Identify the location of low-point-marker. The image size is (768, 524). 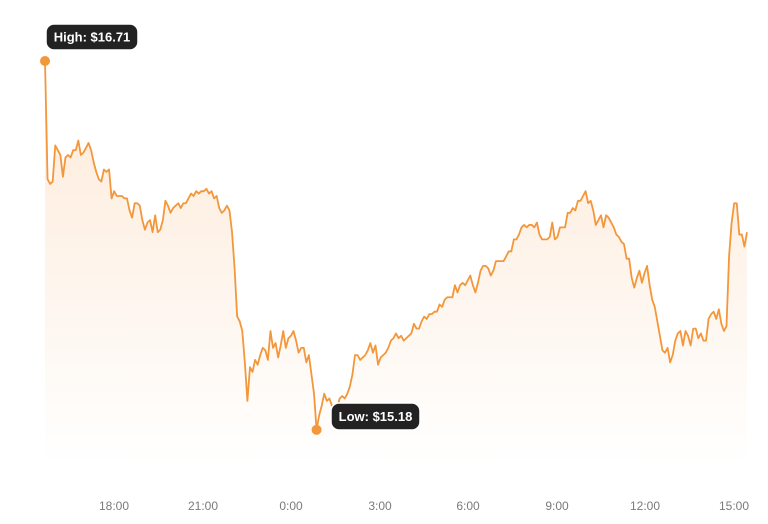
(317, 430).